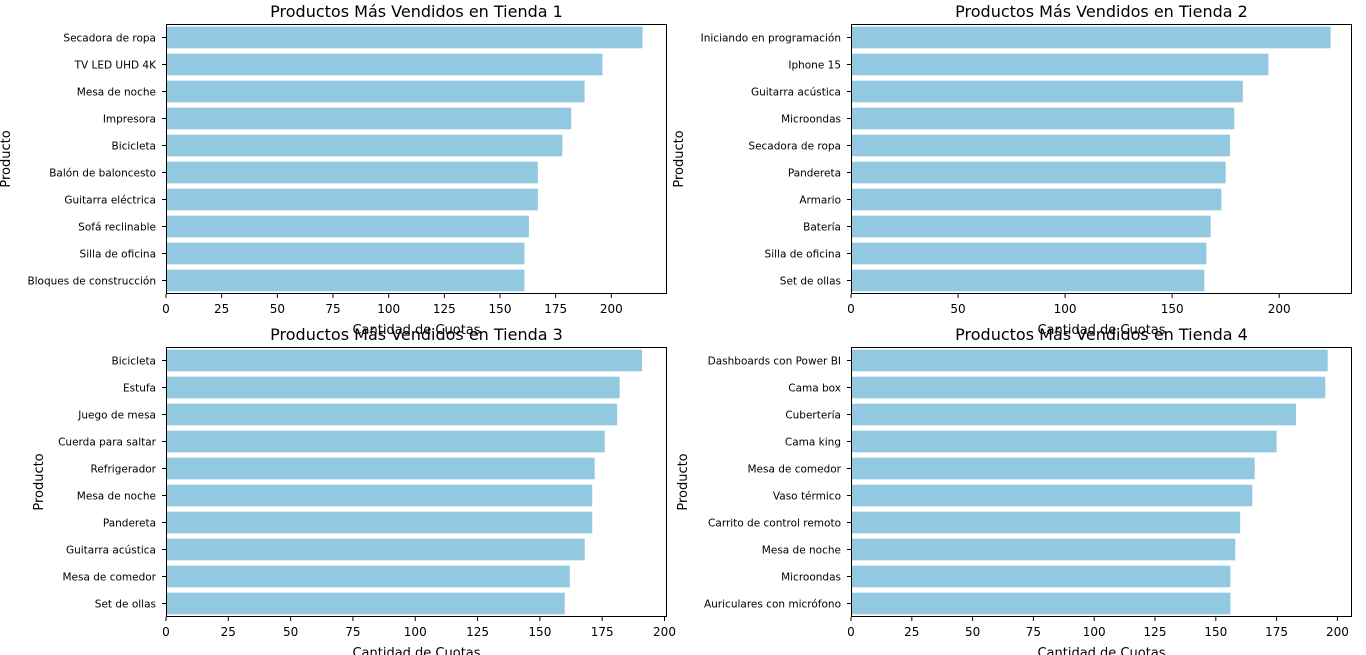 Image resolution: width=1366 pixels, height=655 pixels. What do you see at coordinates (416, 11) in the screenshot?
I see `chart-title: Productos Más Vendidos en Tienda 1` at bounding box center [416, 11].